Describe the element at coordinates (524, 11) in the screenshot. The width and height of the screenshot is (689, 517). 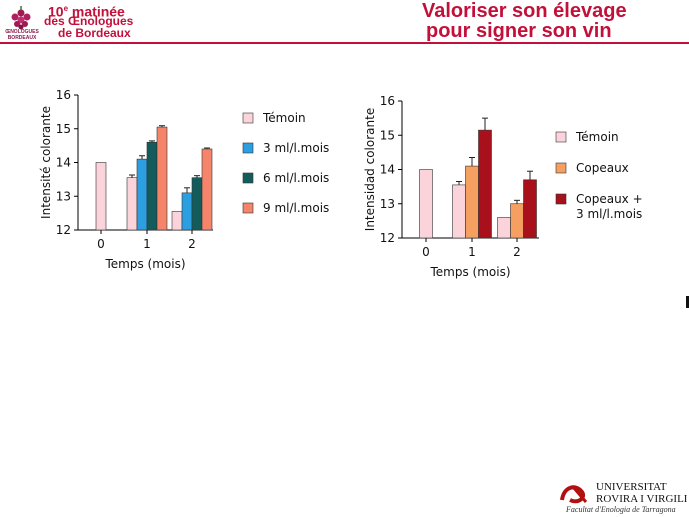
I see `slide-title-line1: Valoriser son élevage` at that location.